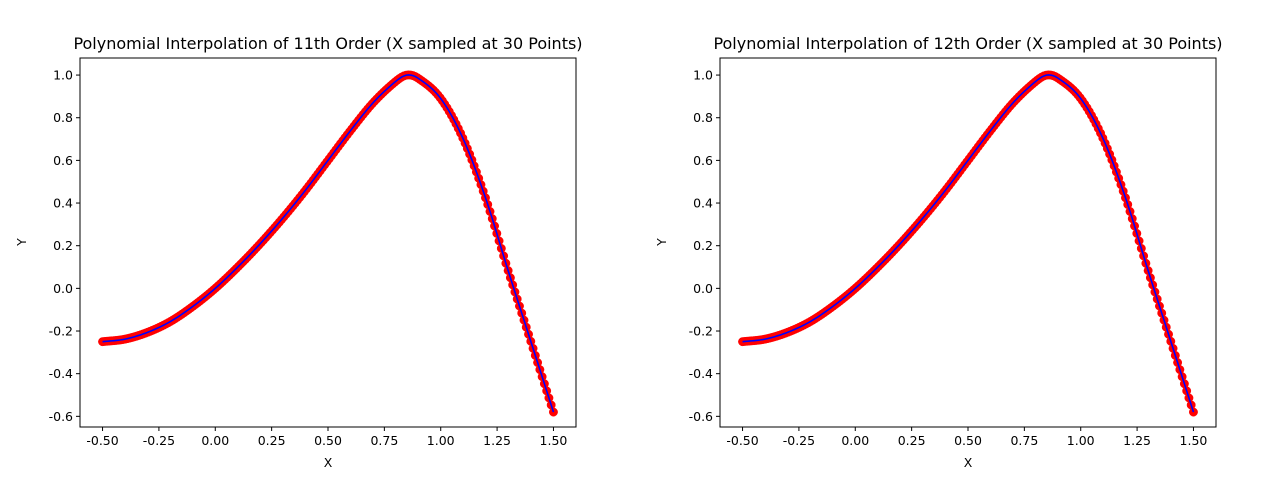  What do you see at coordinates (703, 75) in the screenshot?
I see `right-chart-y-tick-label: 1.0` at bounding box center [703, 75].